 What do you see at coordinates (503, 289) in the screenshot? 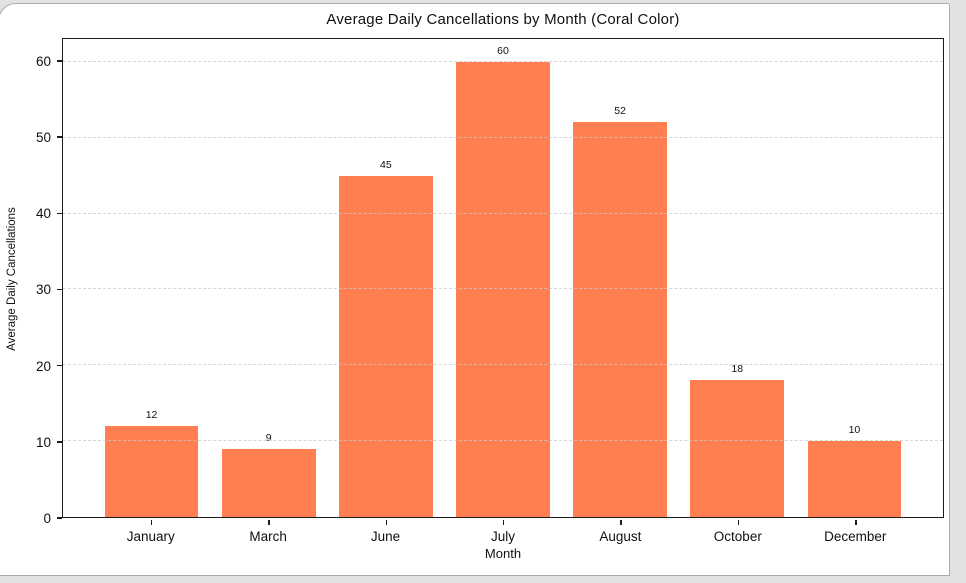
I see `bar-july` at bounding box center [503, 289].